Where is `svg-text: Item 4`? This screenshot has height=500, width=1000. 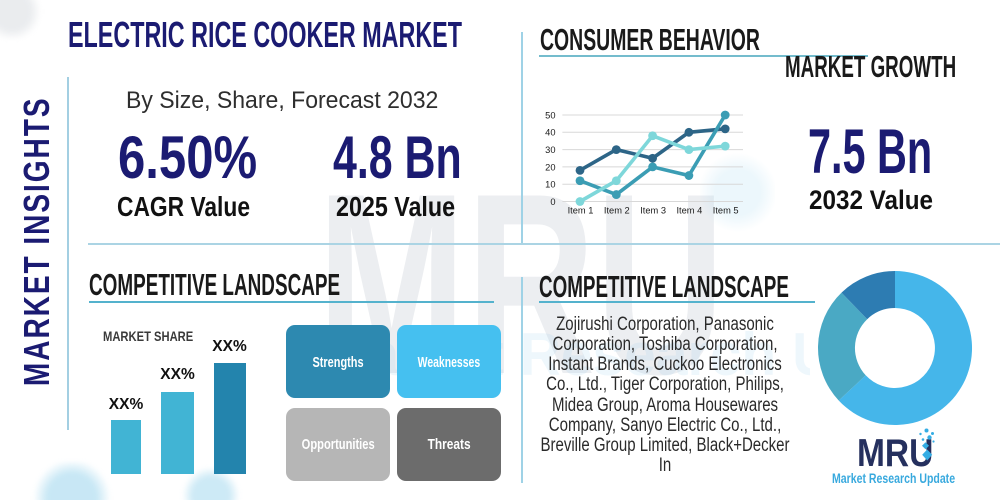
svg-text: Item 4 is located at coordinates (689, 211).